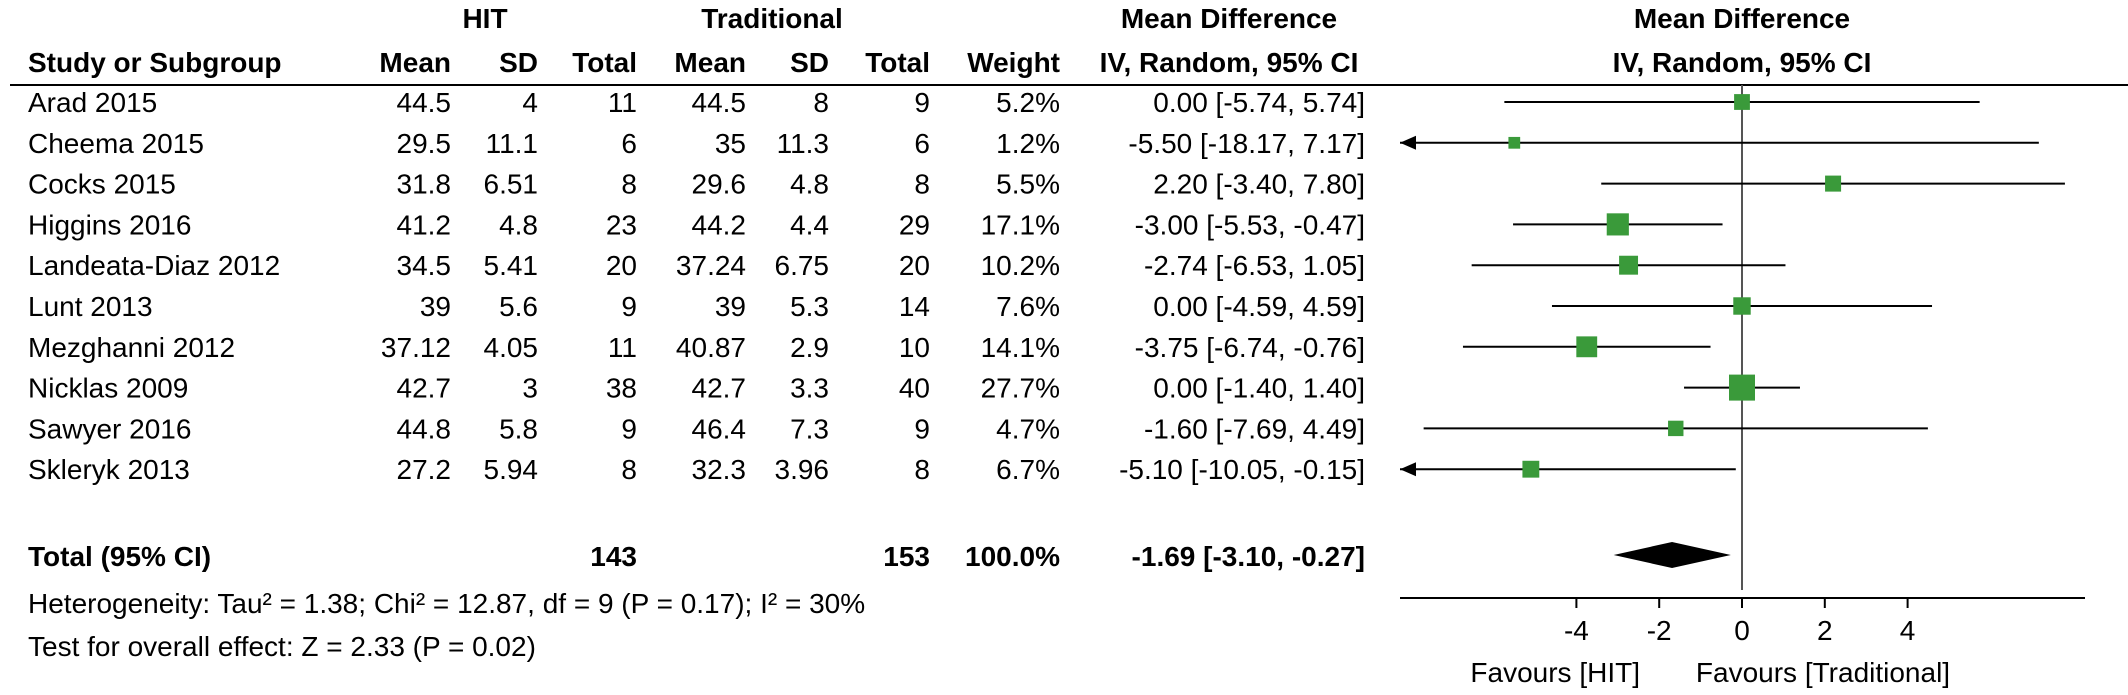 The width and height of the screenshot is (2128, 695). Describe the element at coordinates (802, 265) in the screenshot. I see `cell-sd-traditional: 6.75` at that location.